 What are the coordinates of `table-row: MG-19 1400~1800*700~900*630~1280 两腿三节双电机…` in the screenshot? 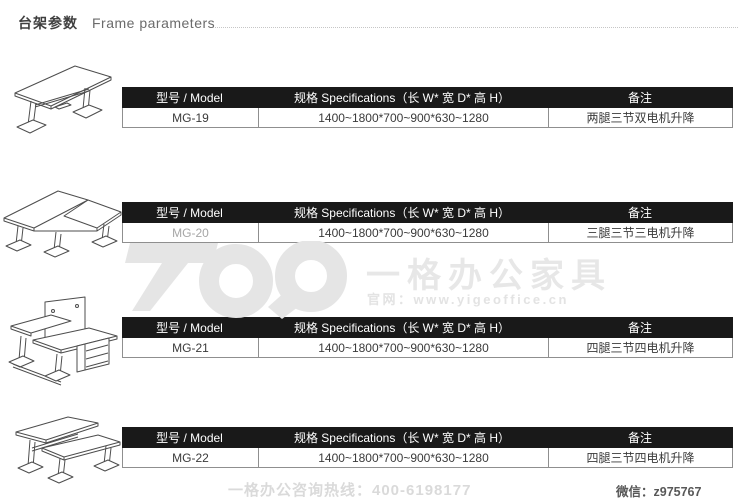 It's located at (427, 118).